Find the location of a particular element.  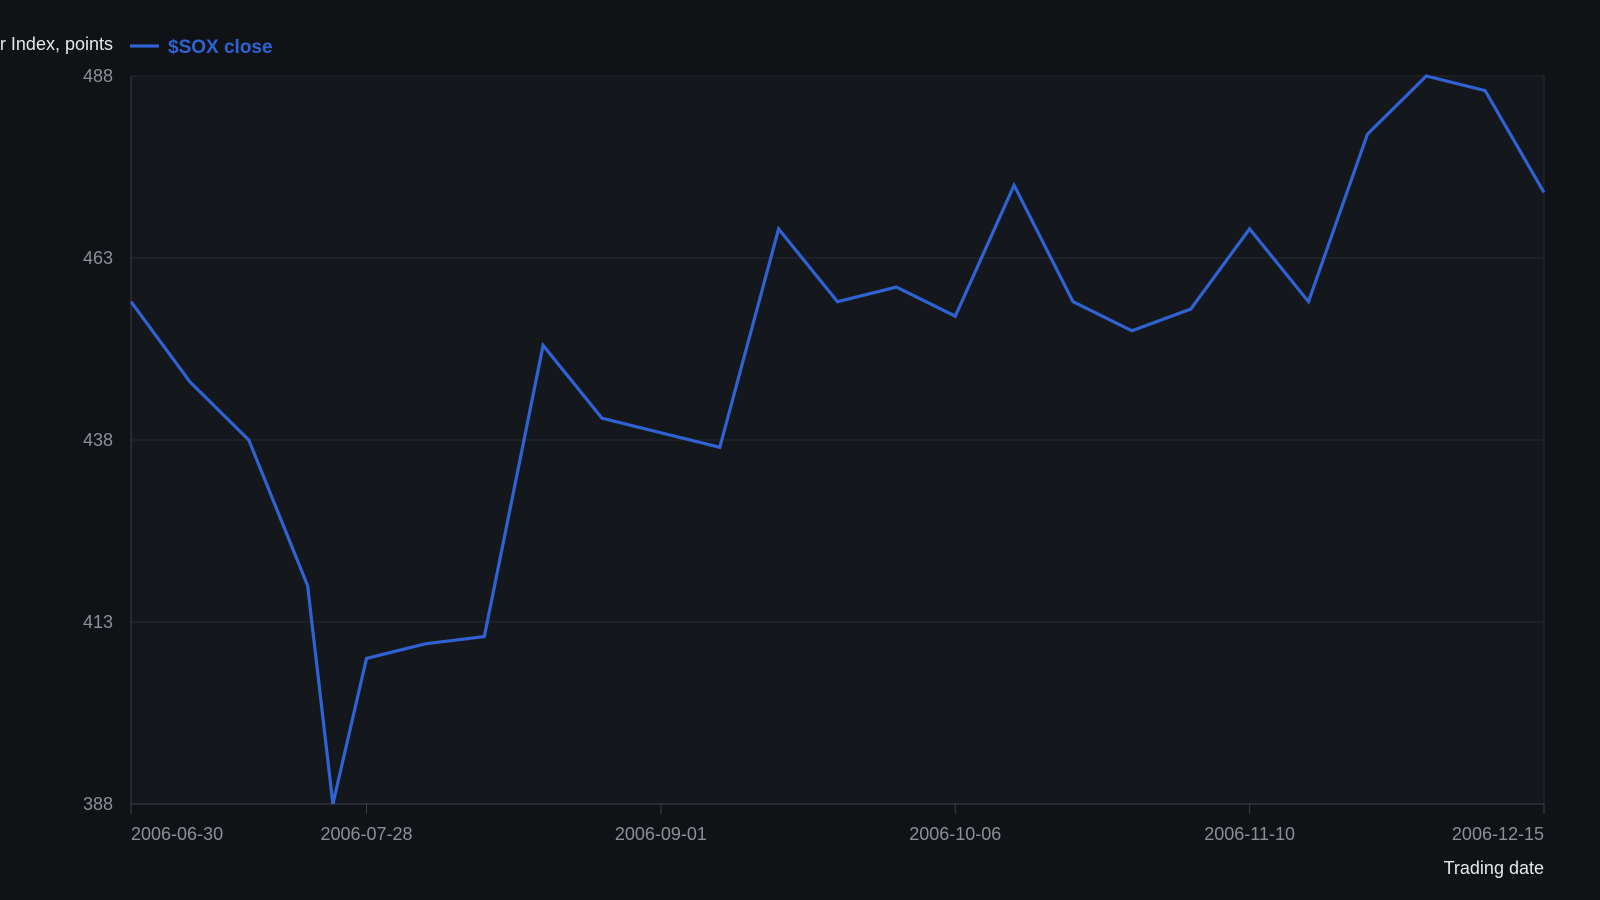

y-axis-title: Philadelphia Semiconductor Index, points is located at coordinates (56, 44).